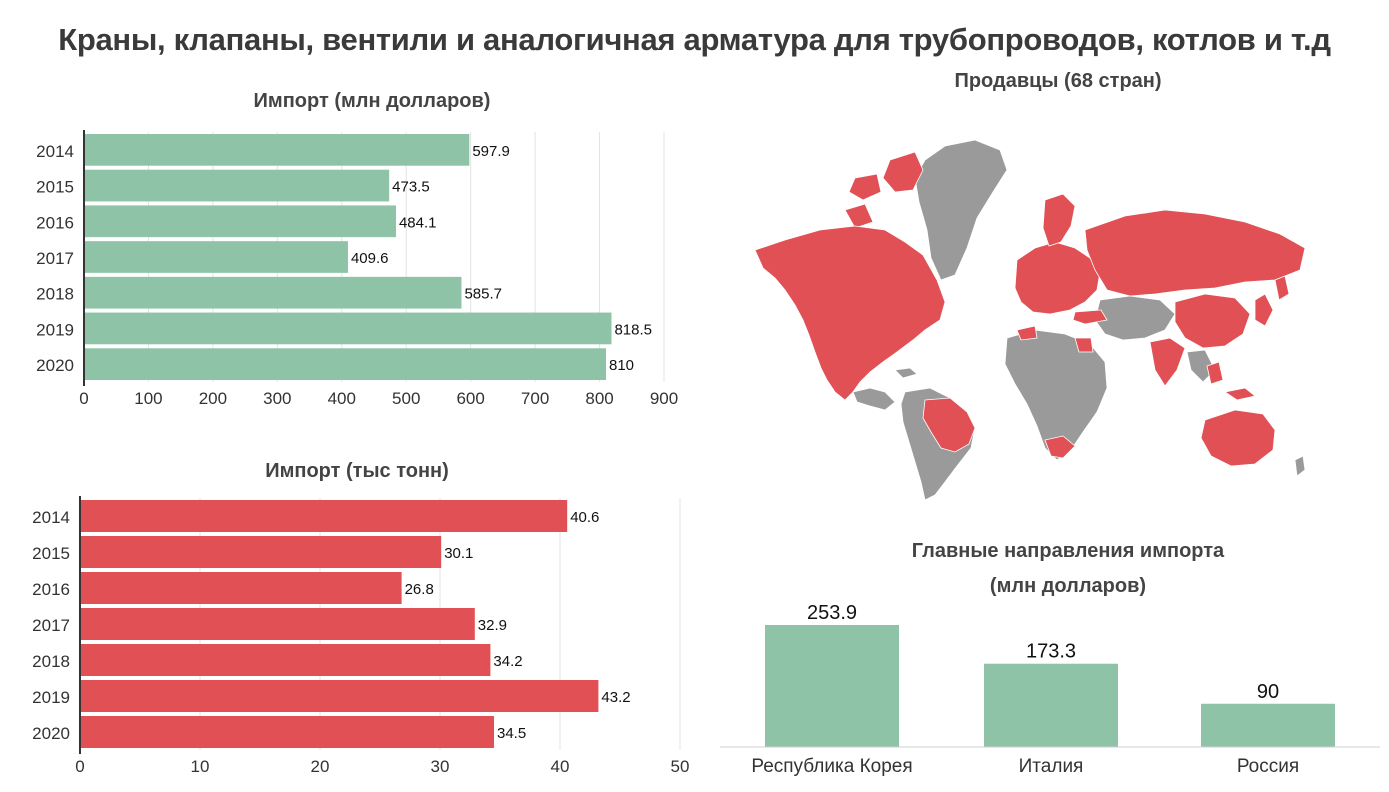  I want to click on bar-value-label: 473.5, so click(411, 187).